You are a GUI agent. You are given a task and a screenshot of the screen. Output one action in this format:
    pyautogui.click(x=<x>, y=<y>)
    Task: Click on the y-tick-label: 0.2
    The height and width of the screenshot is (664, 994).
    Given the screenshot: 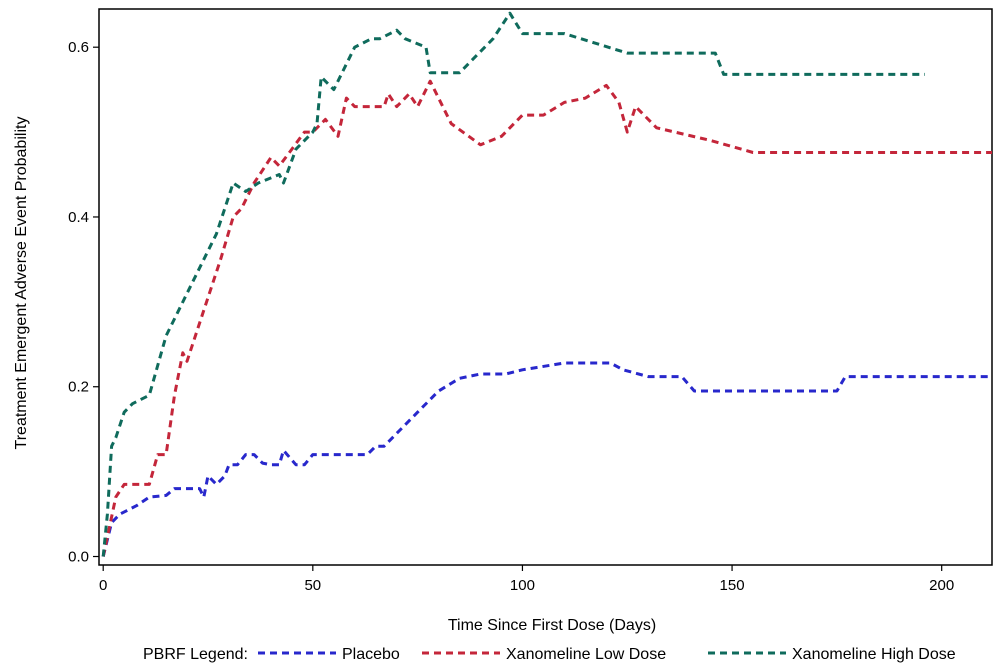 What is the action you would take?
    pyautogui.click(x=78, y=387)
    